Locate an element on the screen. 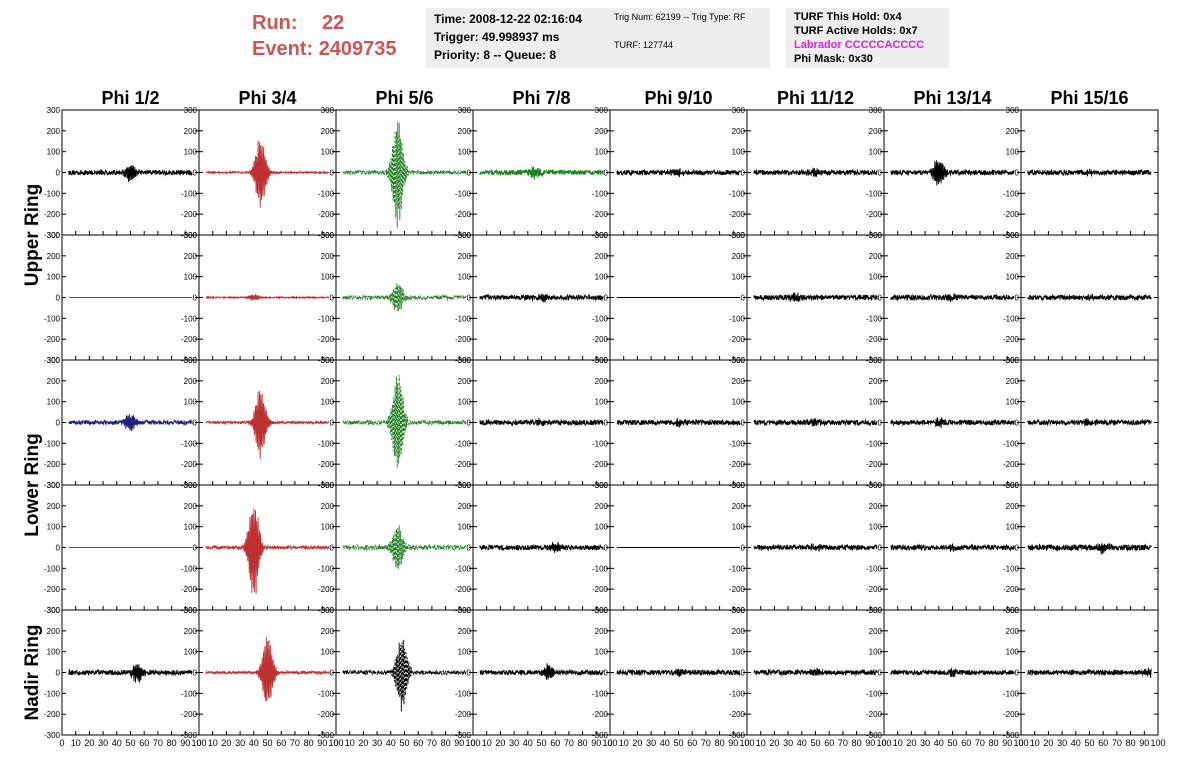  column-header: Phi 11/12 is located at coordinates (815, 98).